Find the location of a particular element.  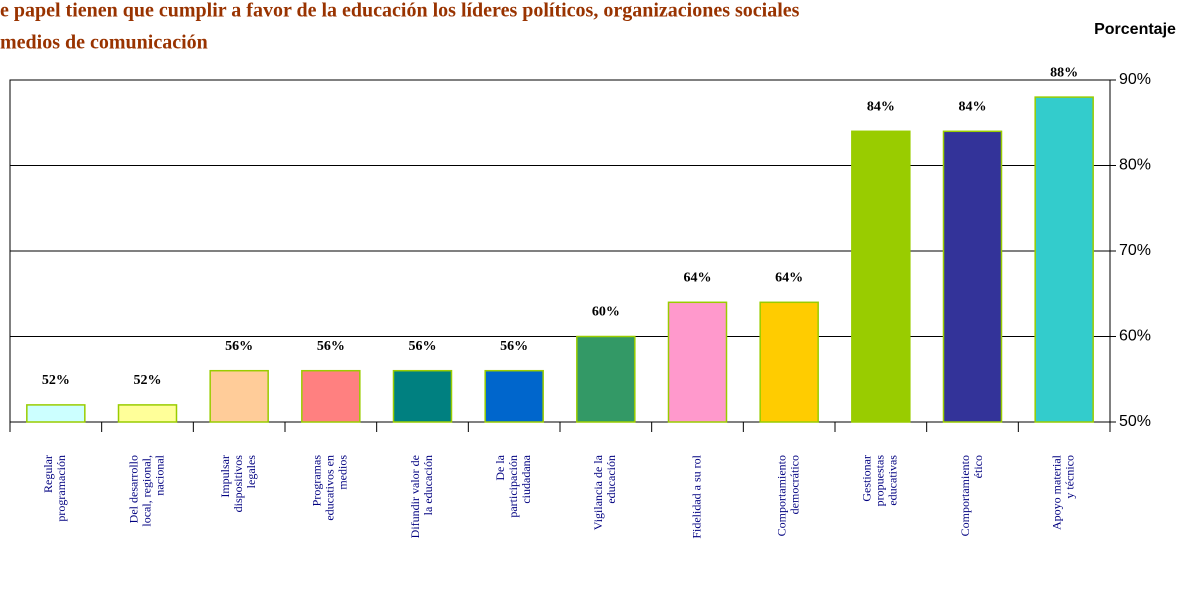

x-tick-label: participación is located at coordinates (513, 486).